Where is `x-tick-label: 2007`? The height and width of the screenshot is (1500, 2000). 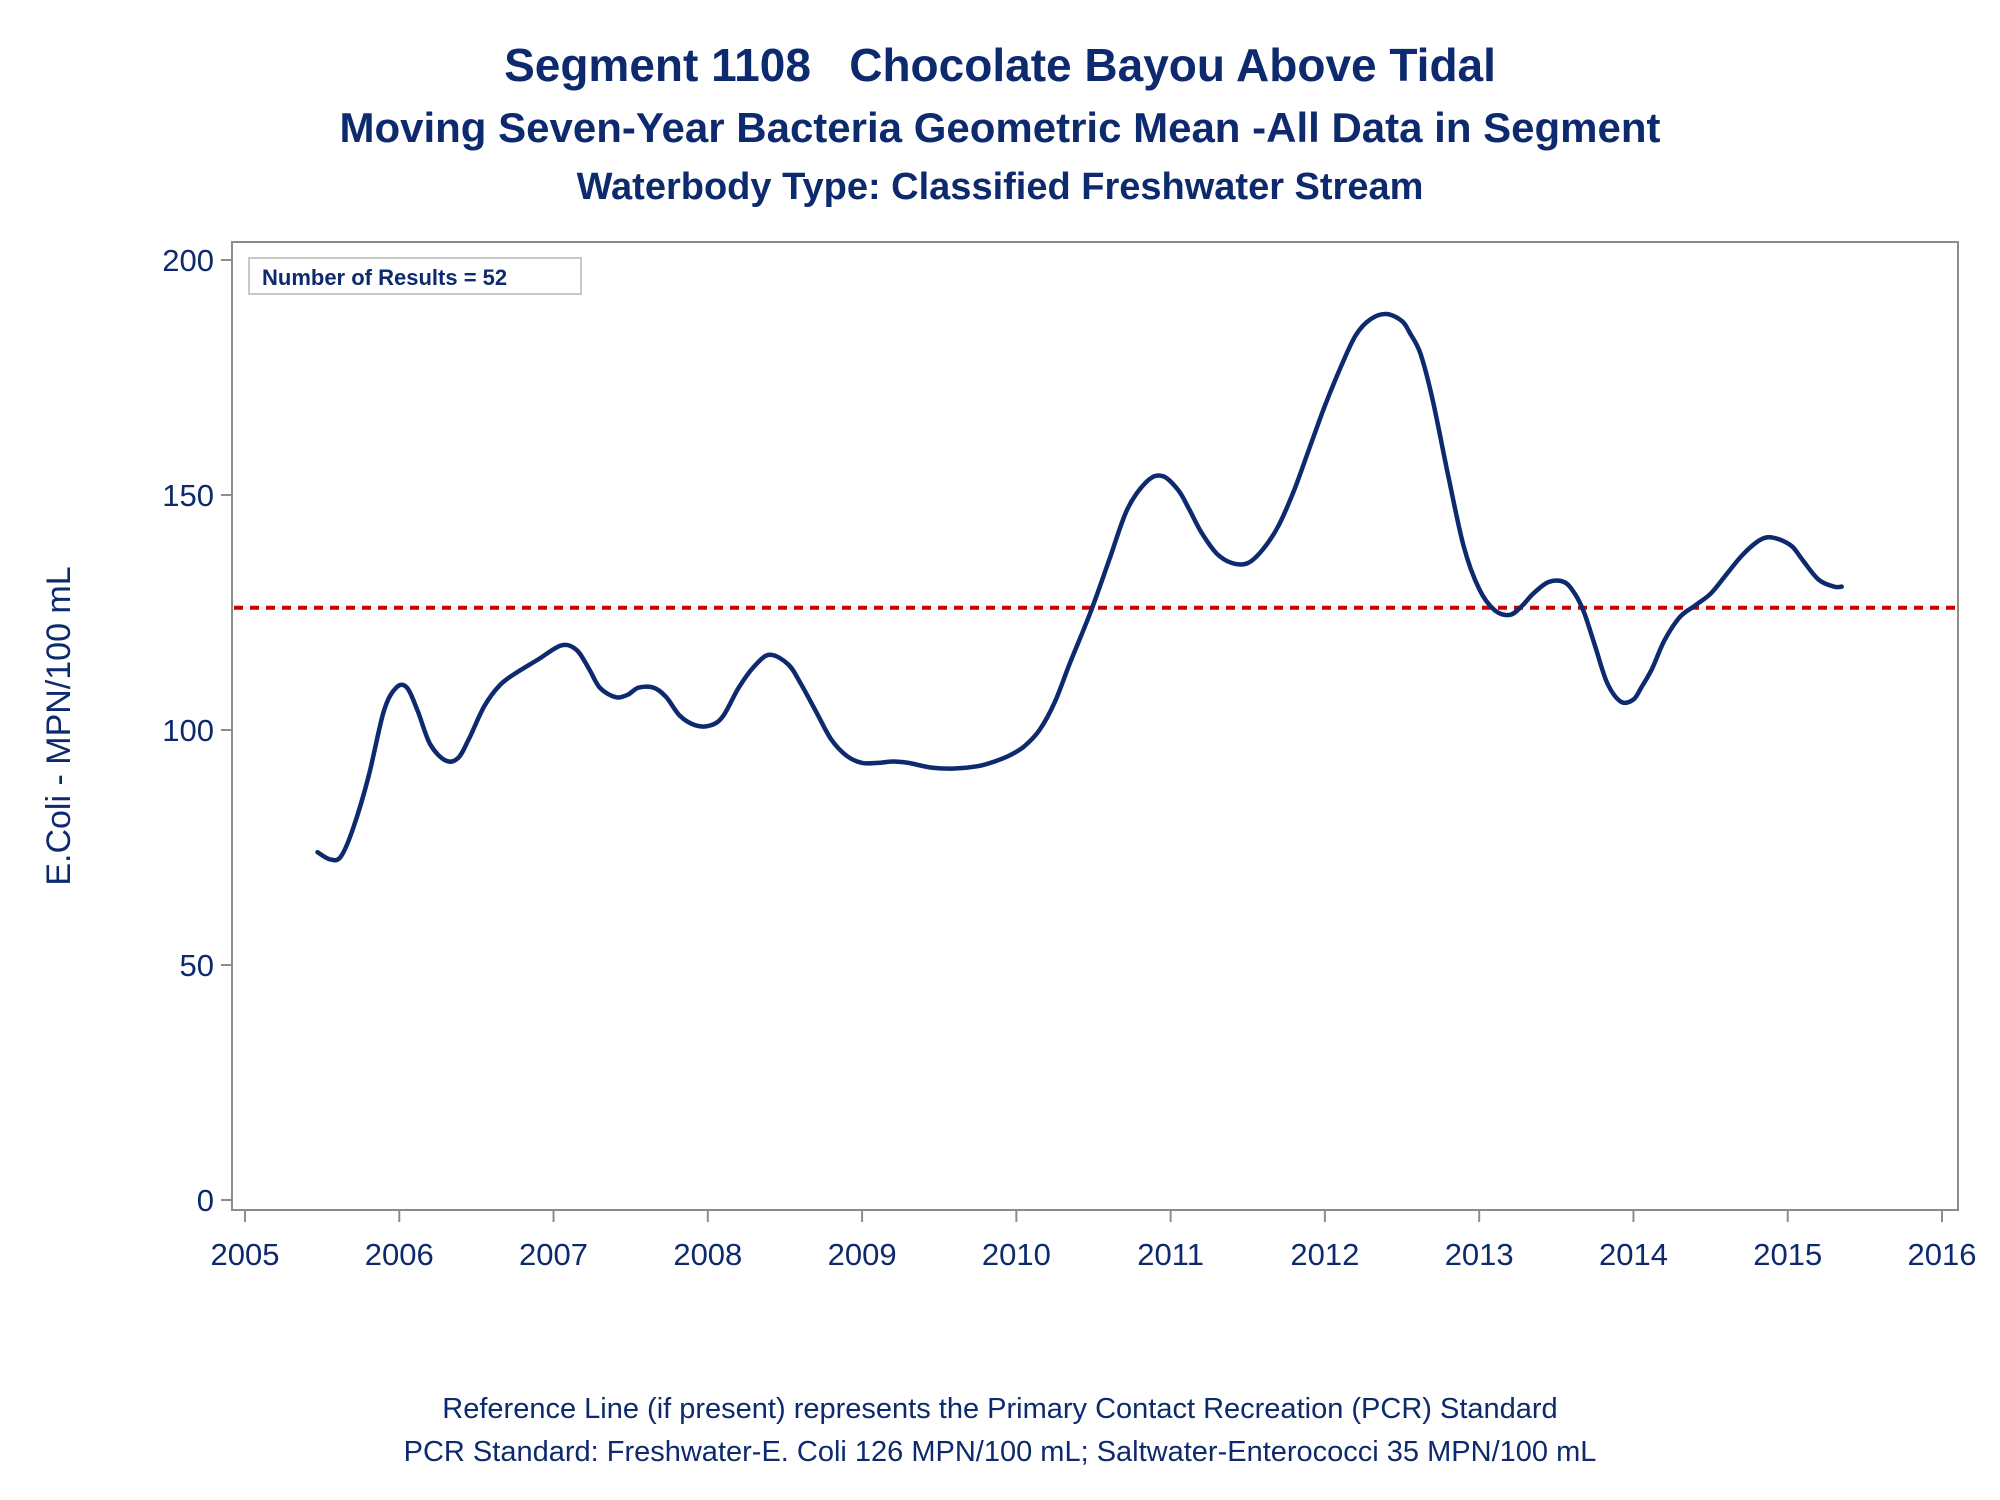
x-tick-label: 2007 is located at coordinates (553, 1254).